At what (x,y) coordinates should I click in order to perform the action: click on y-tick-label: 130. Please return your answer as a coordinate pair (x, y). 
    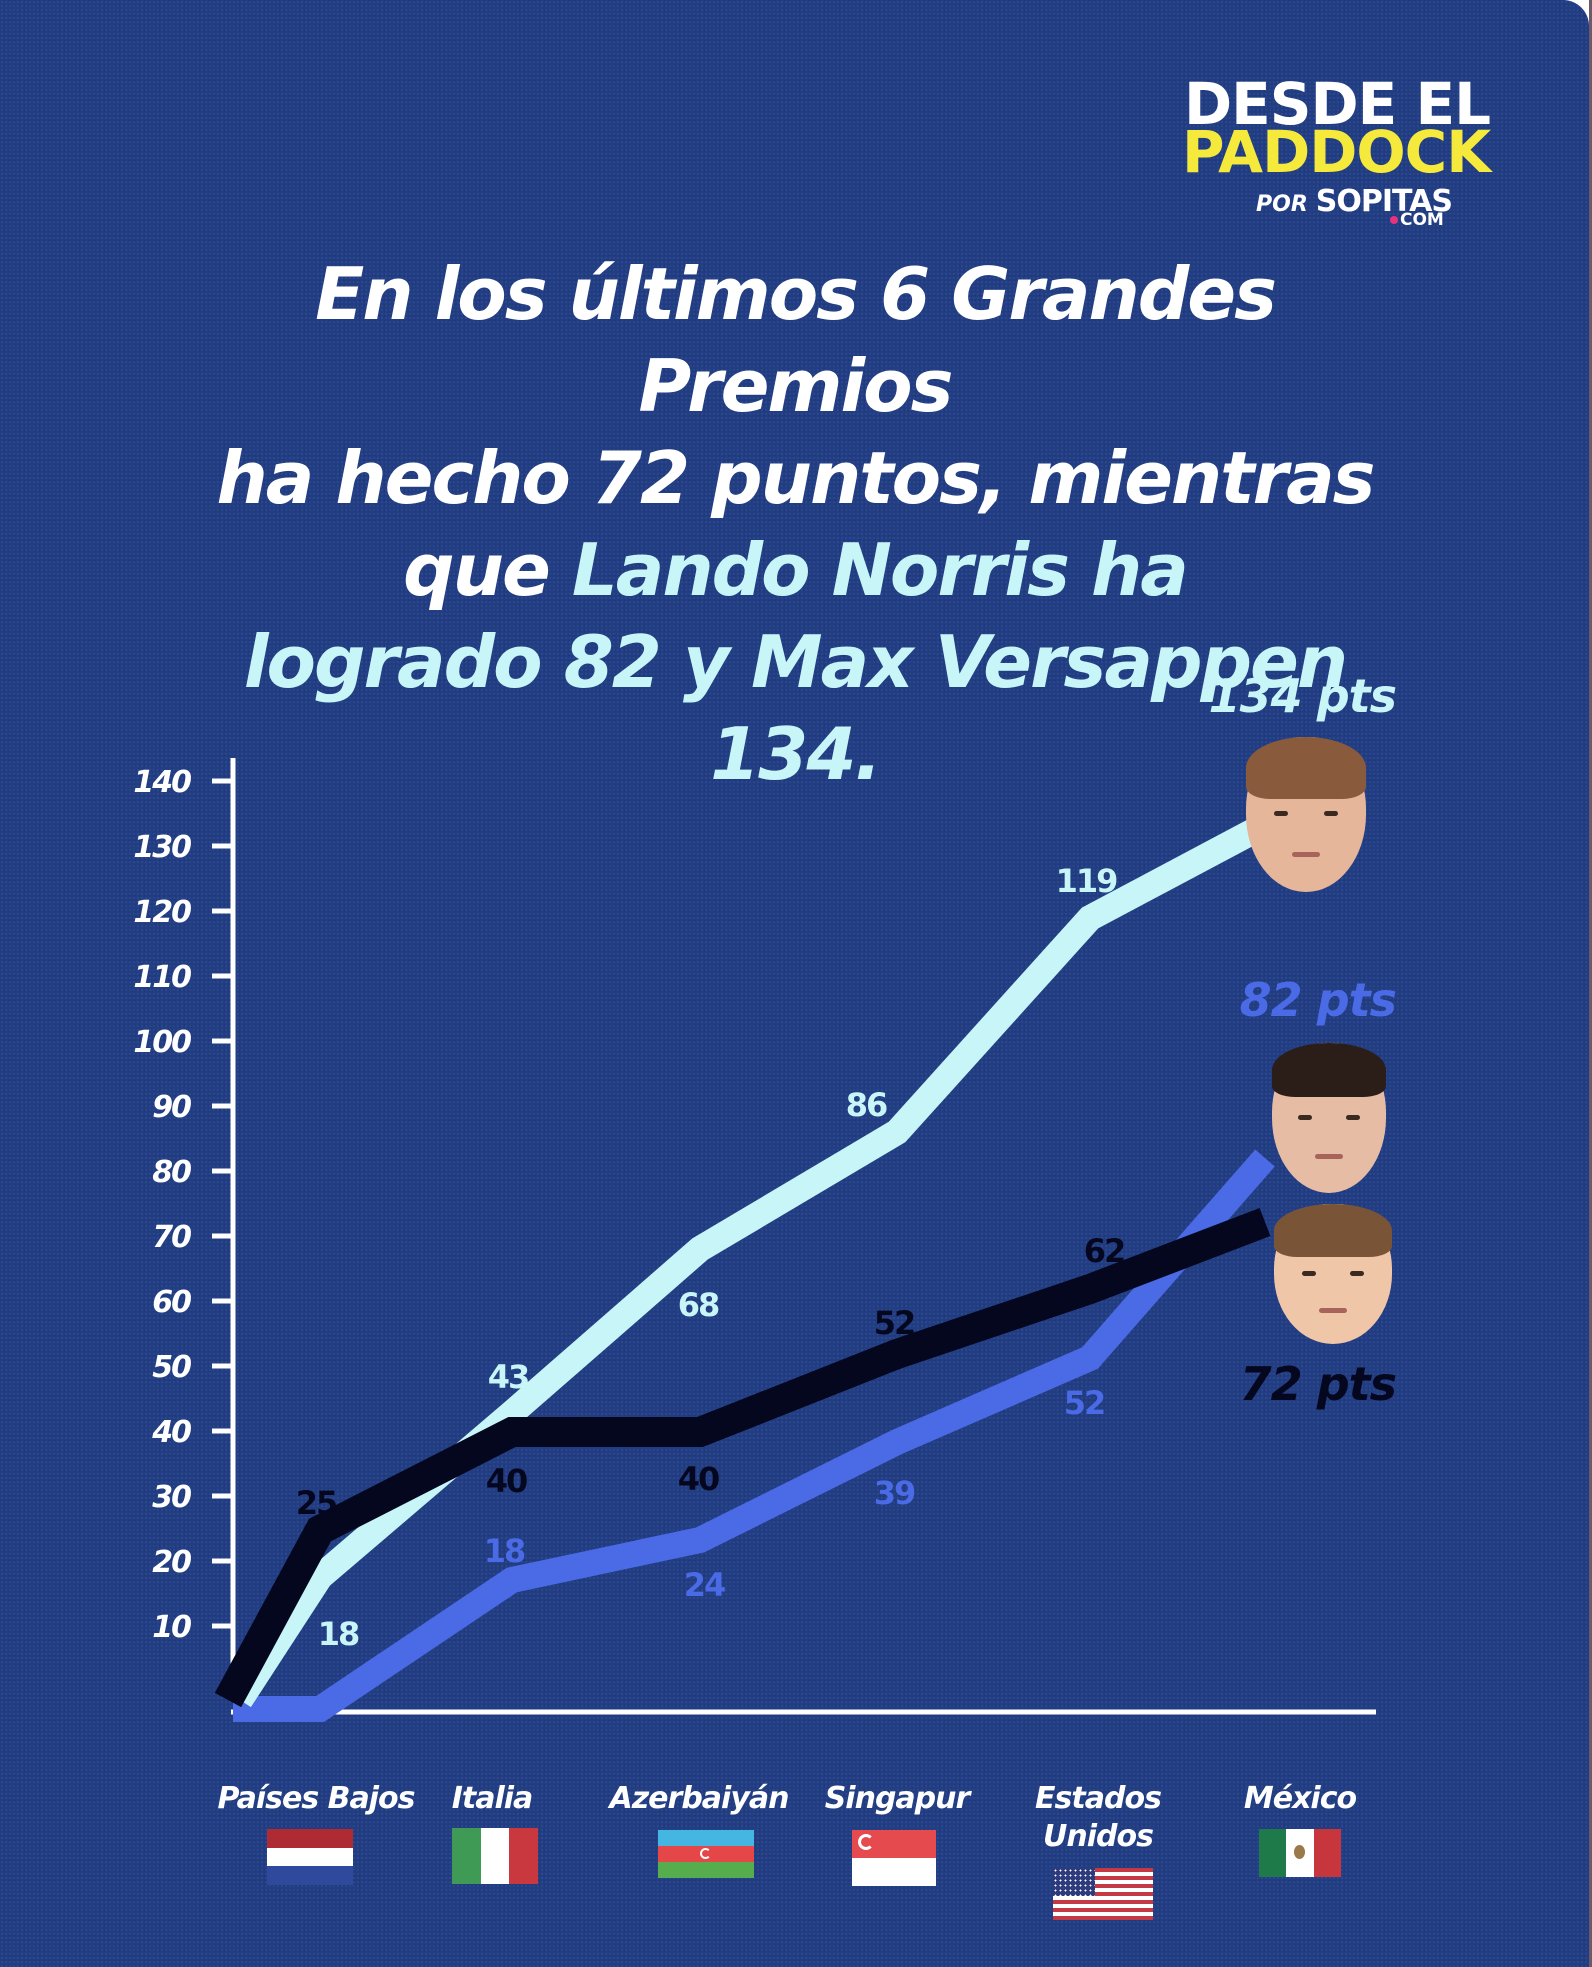
    Looking at the image, I should click on (162, 847).